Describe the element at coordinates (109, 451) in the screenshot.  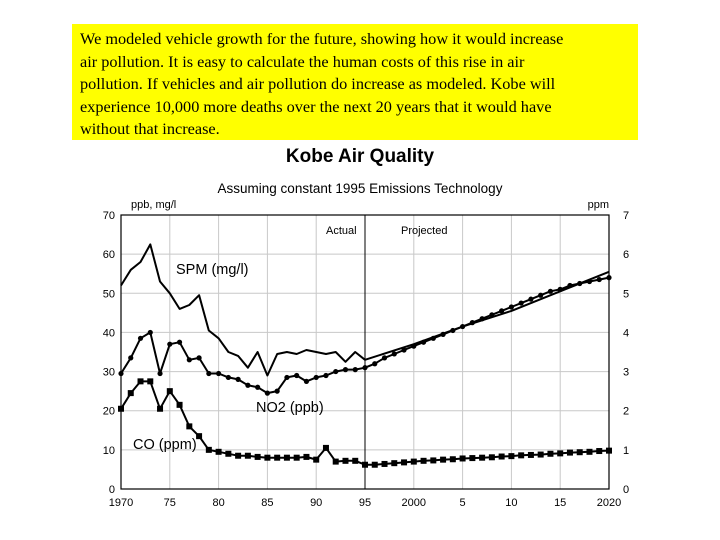
I see `y-left-tick-label: 10` at that location.